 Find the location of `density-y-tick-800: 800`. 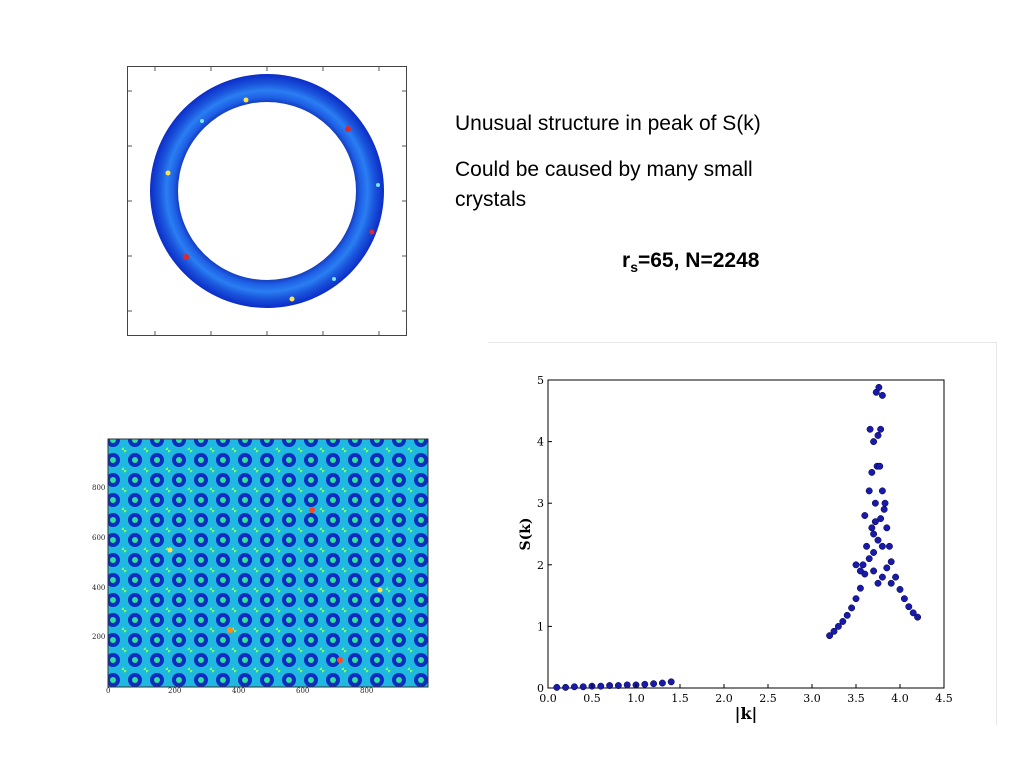

density-y-tick-800: 800 is located at coordinates (98, 488).